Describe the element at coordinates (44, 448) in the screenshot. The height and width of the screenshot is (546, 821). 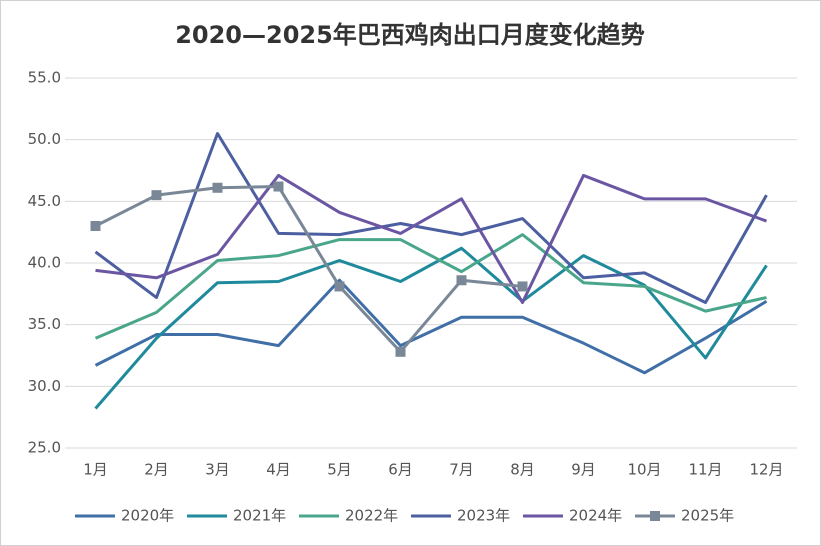
I see `y-tick-label: 25.0` at that location.